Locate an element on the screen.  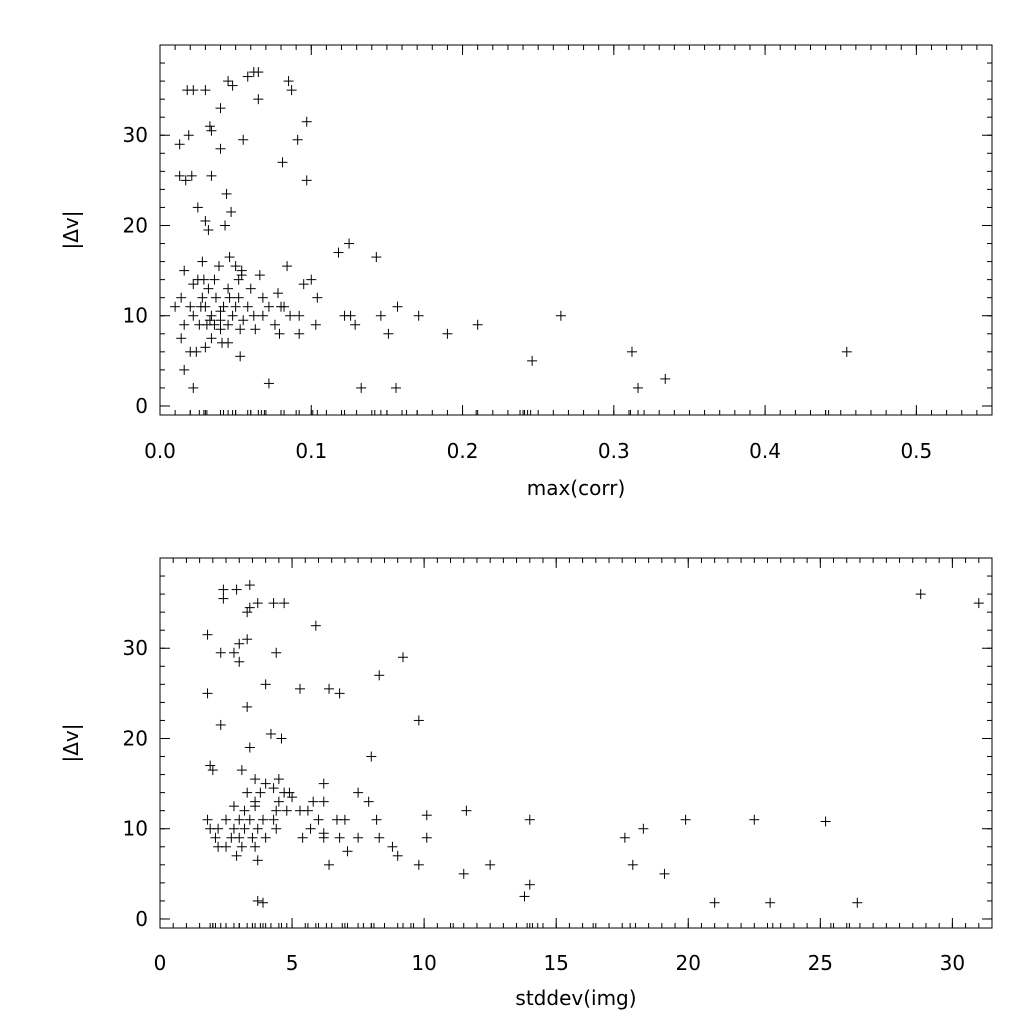
x-tick-label: 5 is located at coordinates (292, 963).